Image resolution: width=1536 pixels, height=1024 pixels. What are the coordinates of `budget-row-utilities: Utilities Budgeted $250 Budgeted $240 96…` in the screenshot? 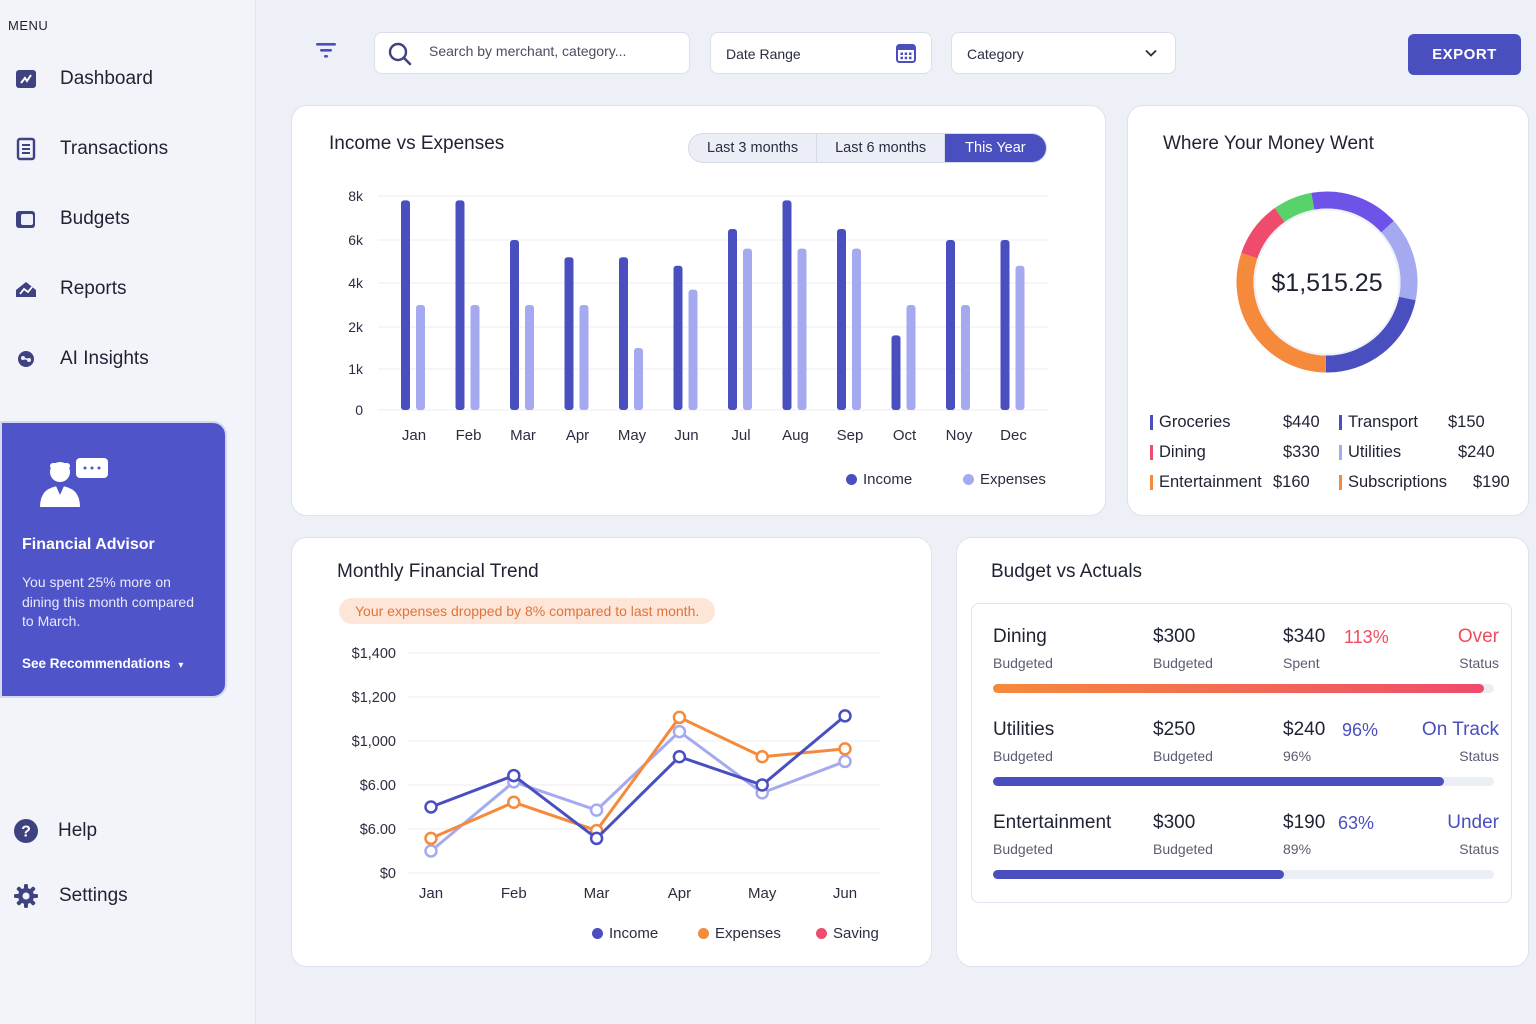 It's located at (1242, 764).